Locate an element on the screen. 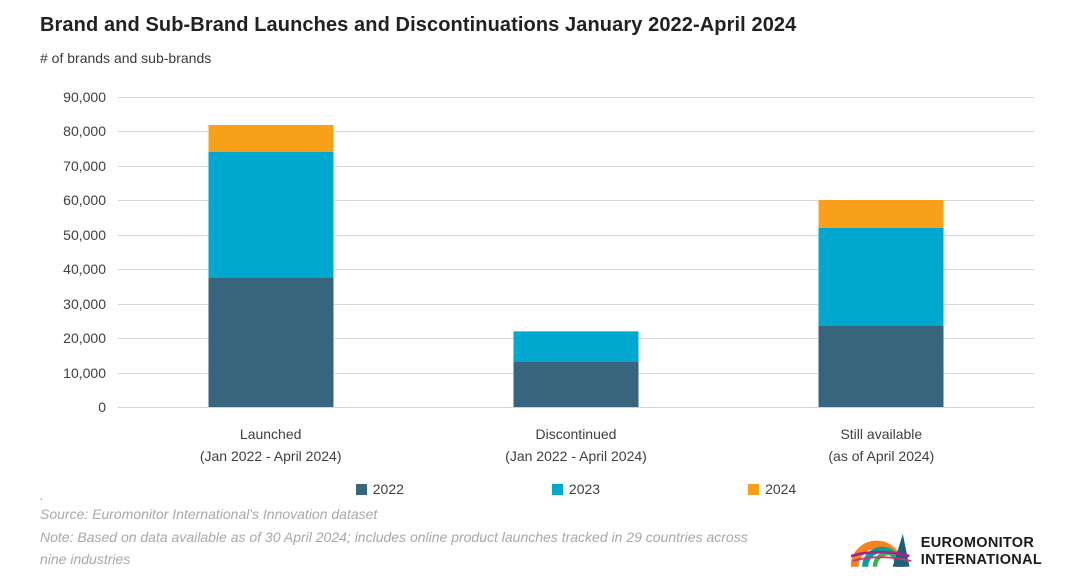 This screenshot has height=588, width=1080. legend-item-2024: 2024 is located at coordinates (772, 489).